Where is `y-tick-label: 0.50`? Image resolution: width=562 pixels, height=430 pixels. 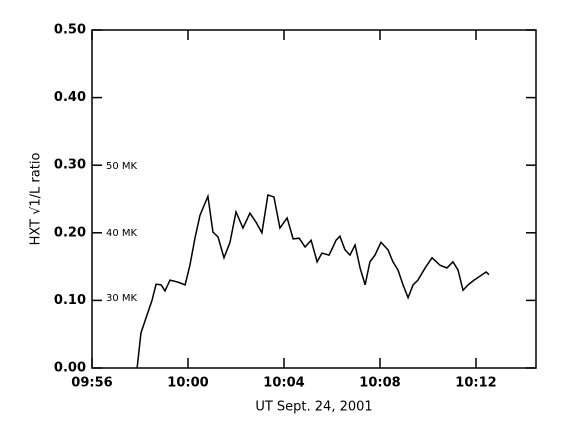
y-tick-label: 0.50 is located at coordinates (70, 30).